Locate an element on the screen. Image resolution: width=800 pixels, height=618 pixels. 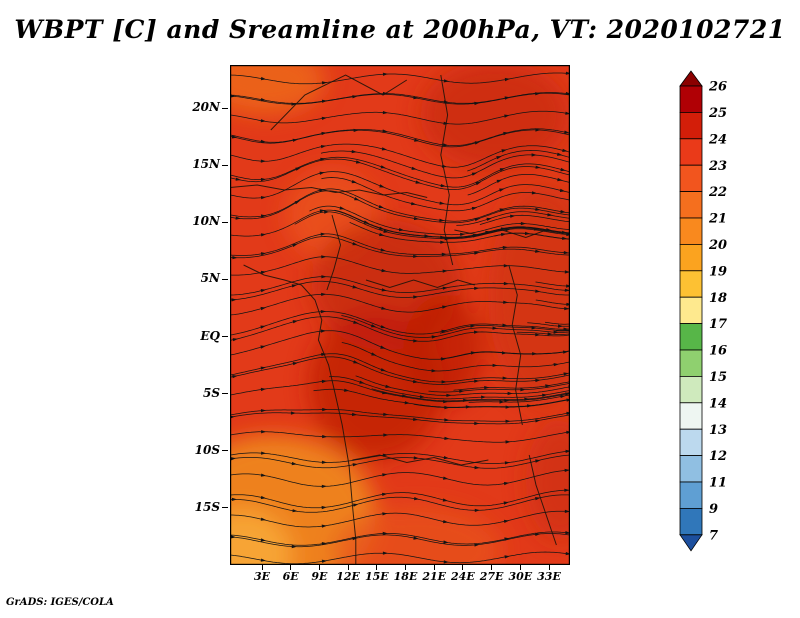
colorbar-level-label: 21 is located at coordinates (717, 219).